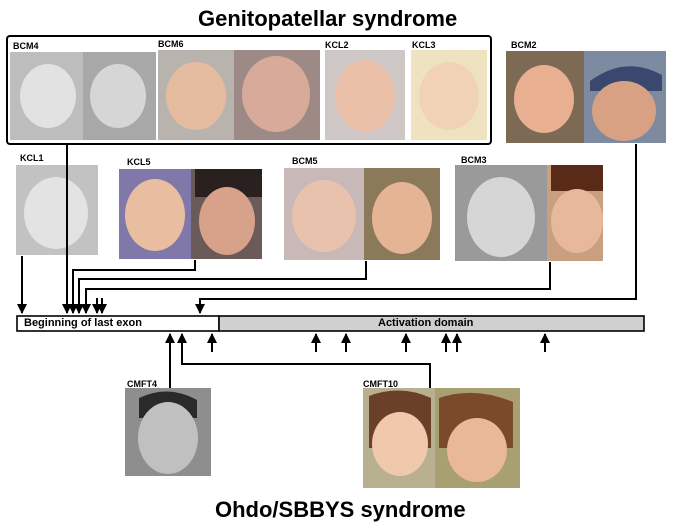 The height and width of the screenshot is (525, 682). Describe the element at coordinates (340, 509) in the screenshot. I see `ohdo-sbbys-title: Ohdo/SBBYS syndrome` at that location.